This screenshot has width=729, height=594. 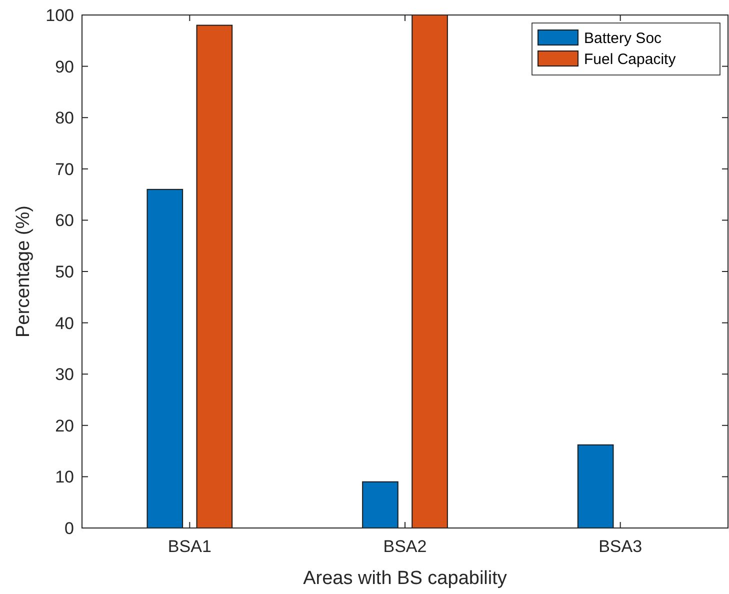 I want to click on legend-label: Fuel Capacity, so click(x=630, y=59).